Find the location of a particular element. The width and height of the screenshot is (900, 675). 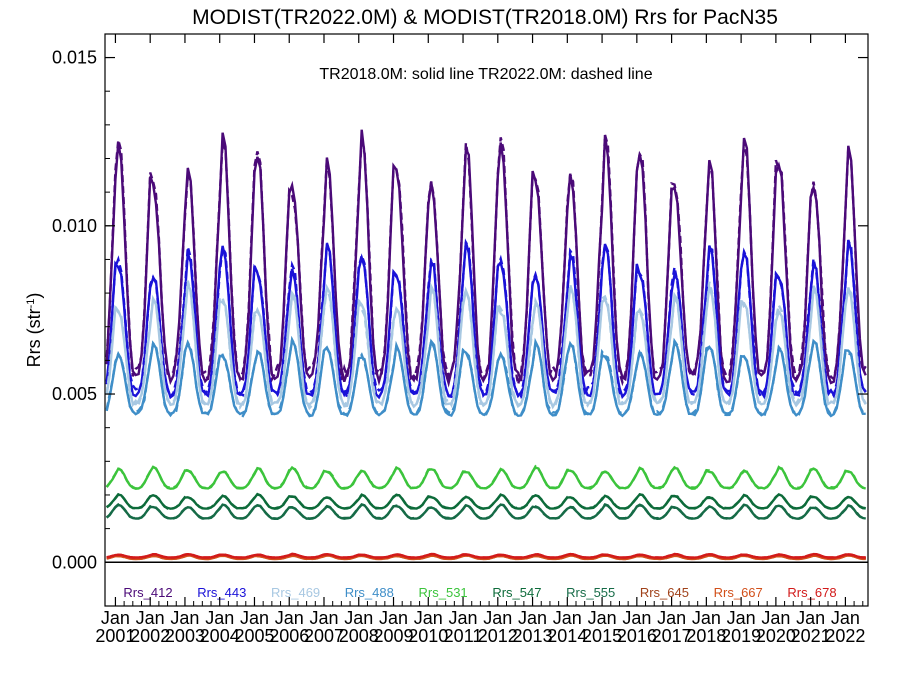

legend-entry-rrs-645: Rrs_645 is located at coordinates (664, 592).